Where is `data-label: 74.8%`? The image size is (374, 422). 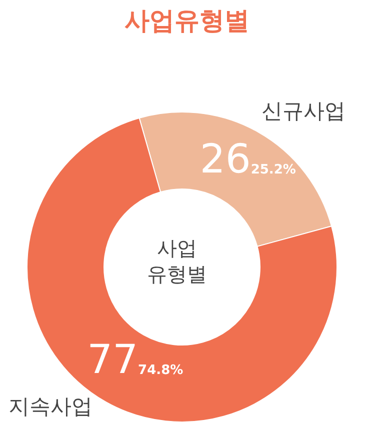
data-label: 74.8% is located at coordinates (161, 370).